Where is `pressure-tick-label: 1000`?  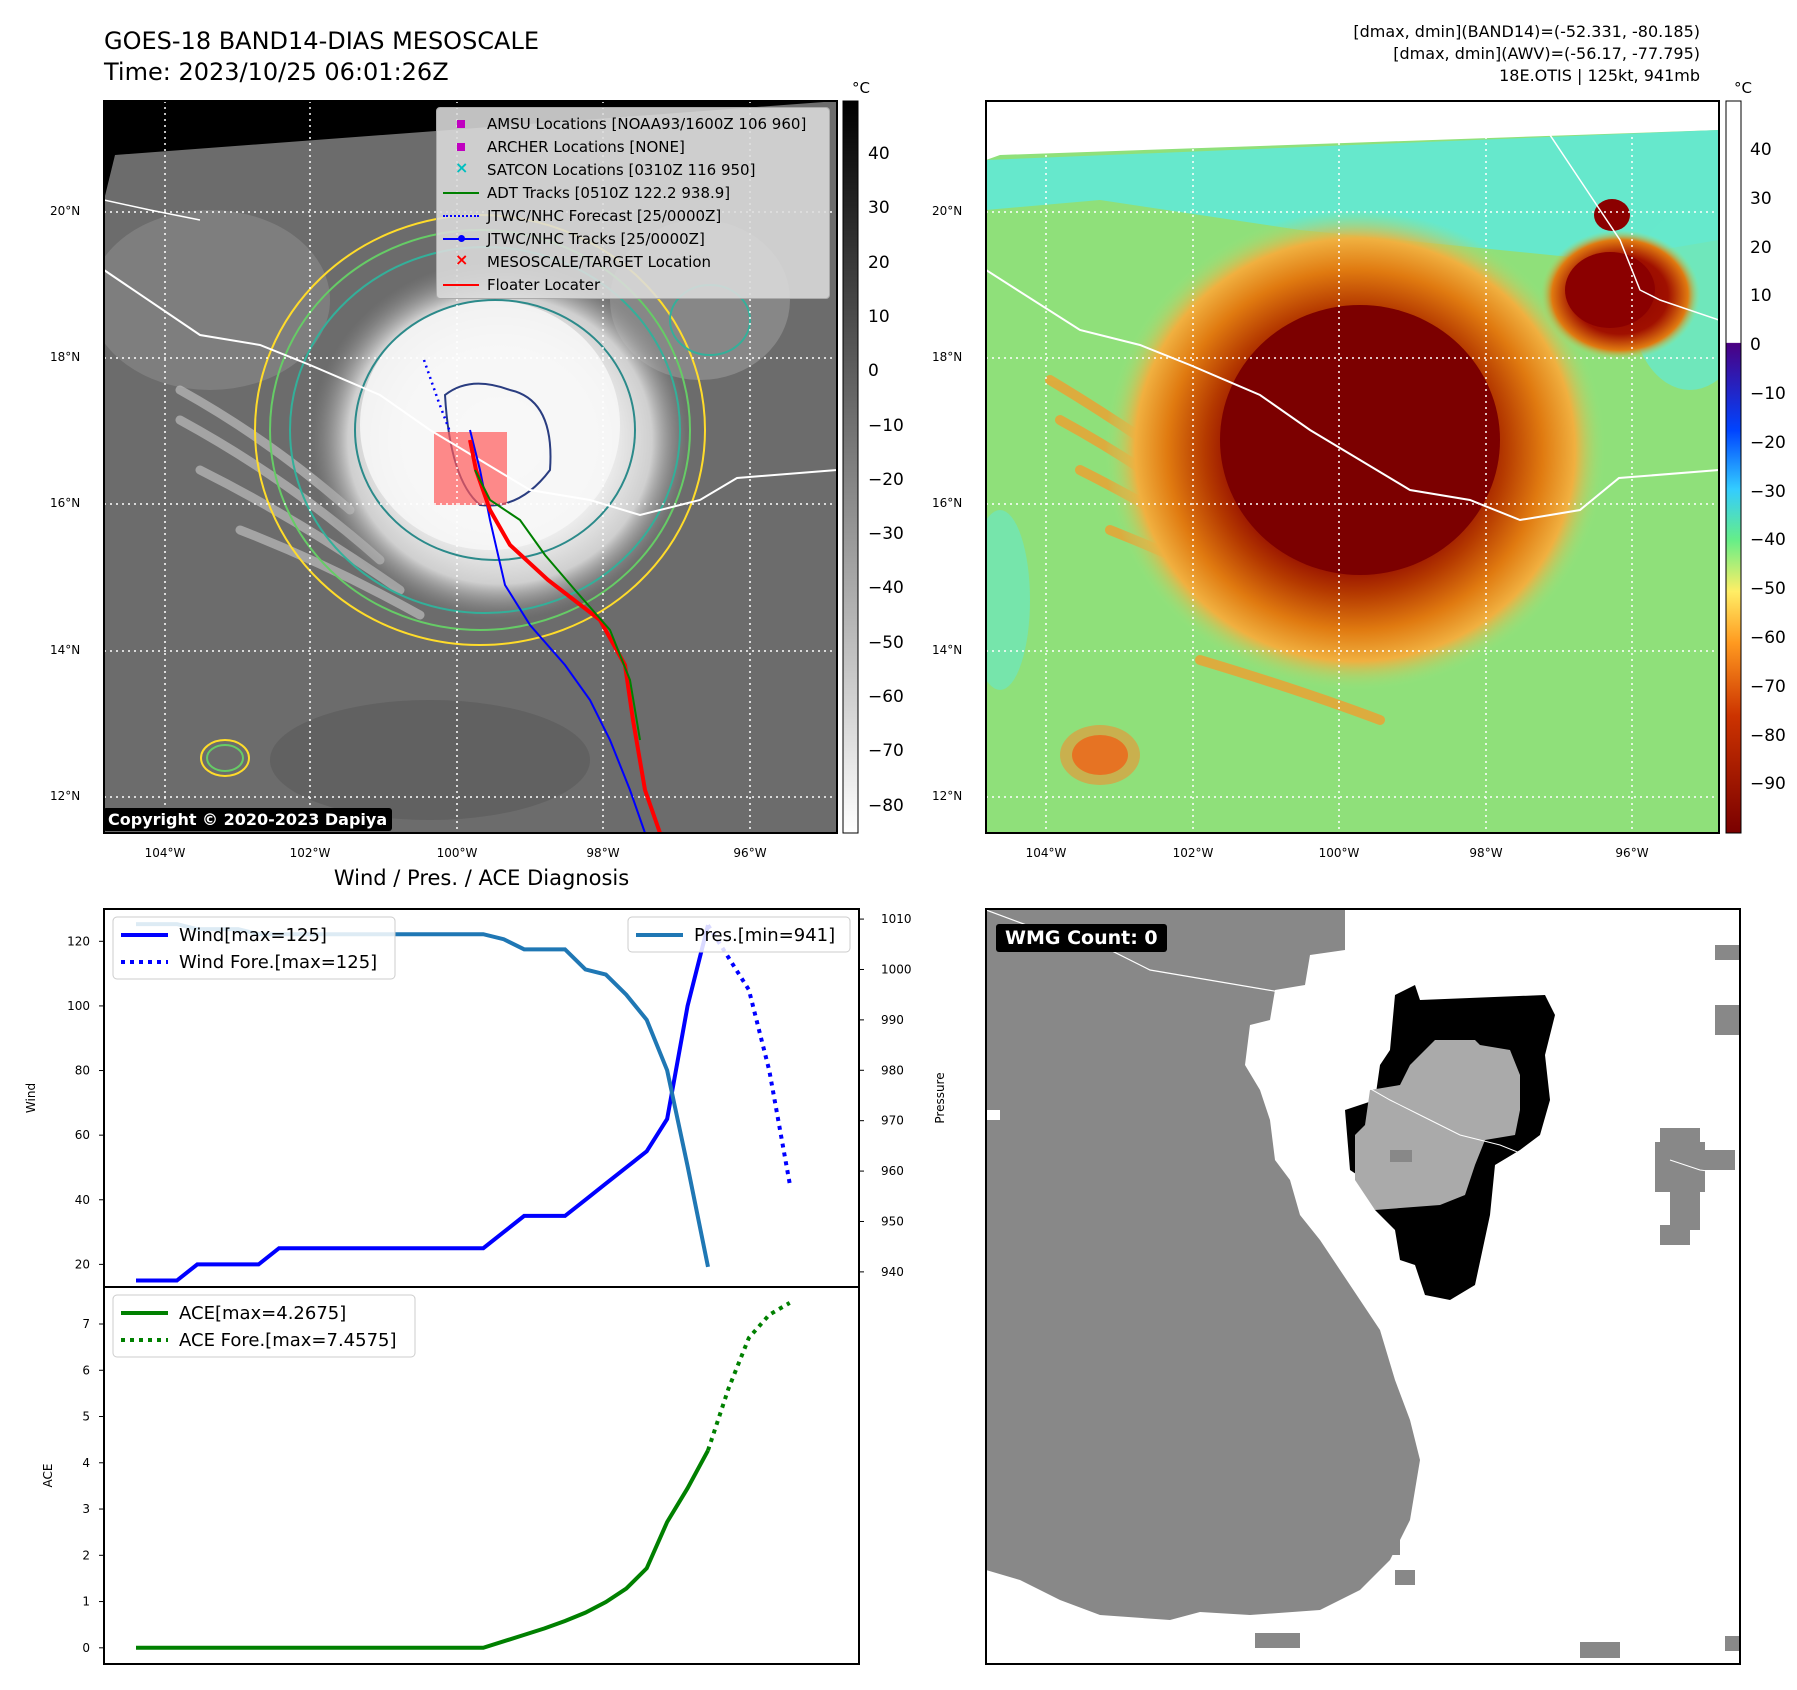 pressure-tick-label: 1000 is located at coordinates (896, 969).